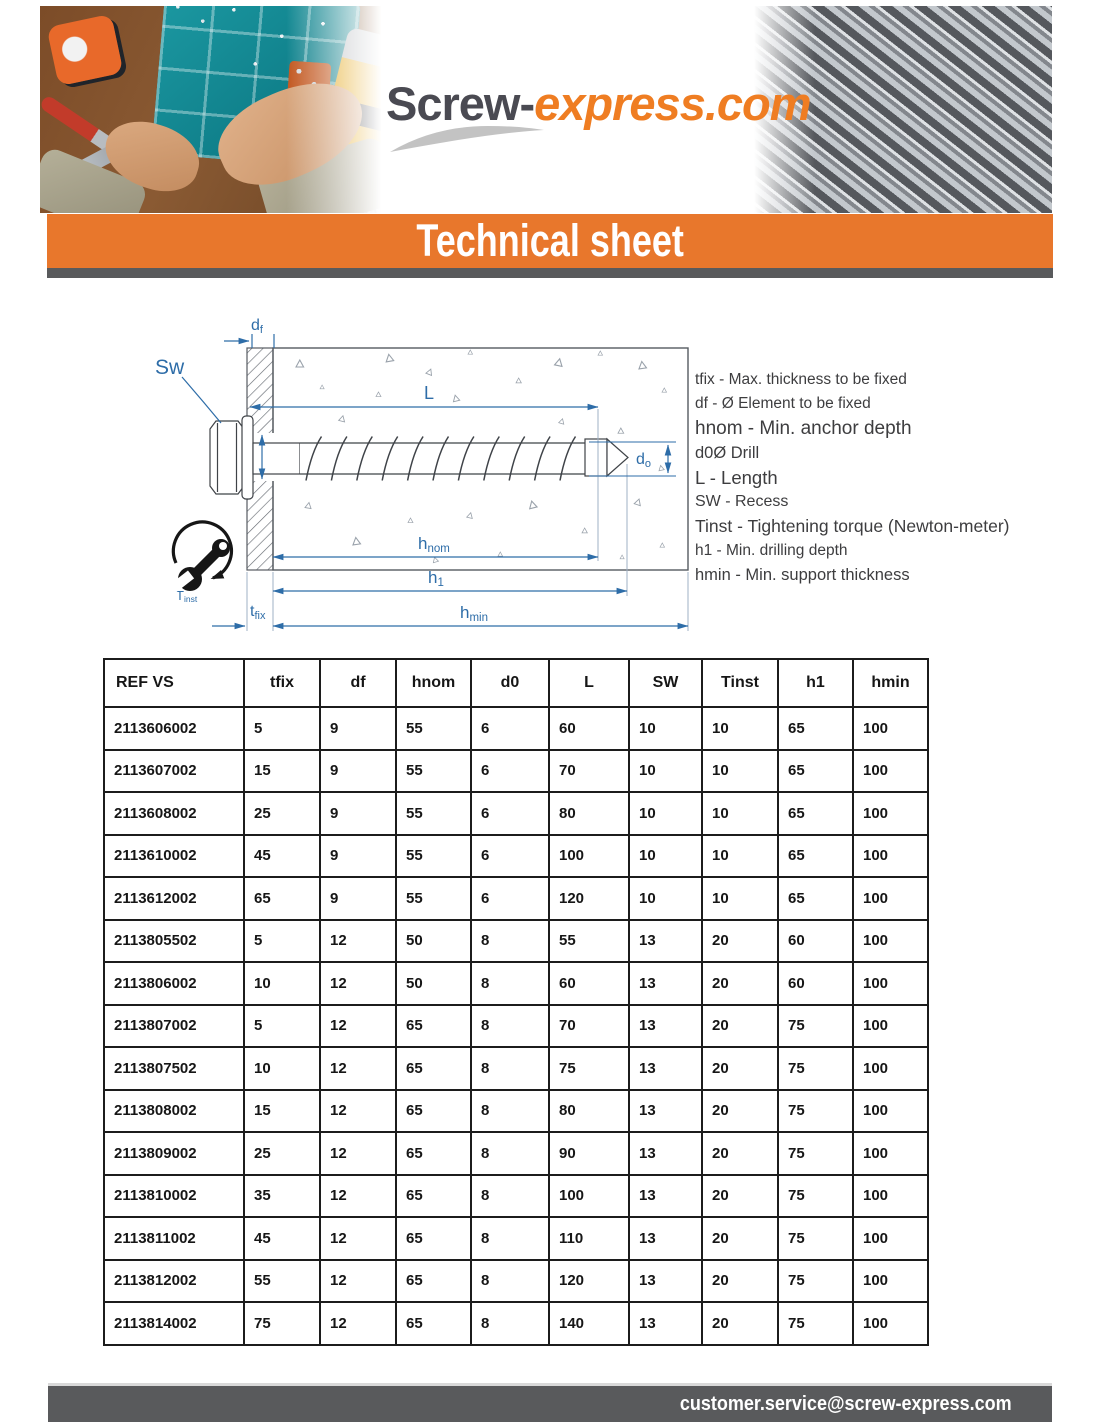  Describe the element at coordinates (227, 457) in the screenshot. I see `hex-head` at that location.